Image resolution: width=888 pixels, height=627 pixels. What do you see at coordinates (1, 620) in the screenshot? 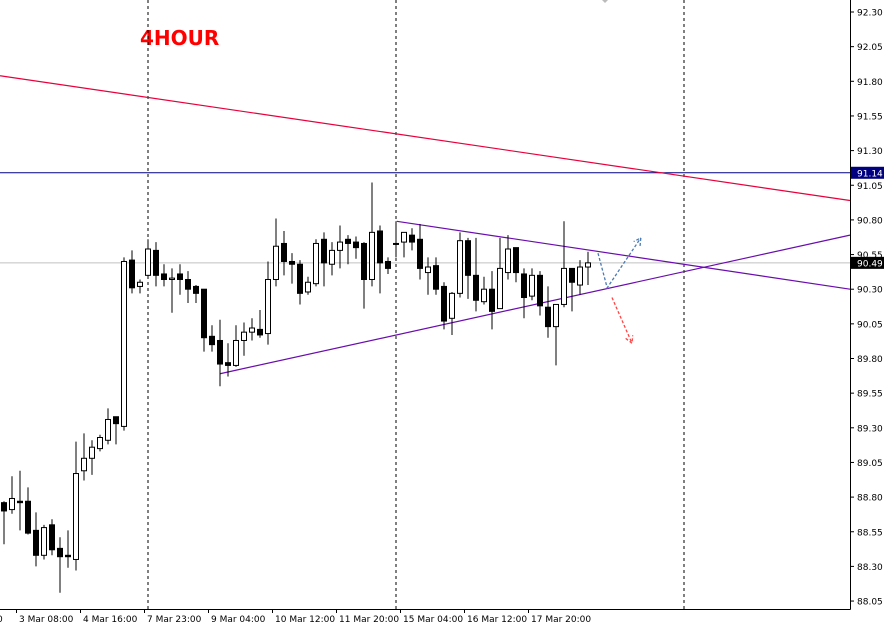
I see `x-tick-label: 0` at bounding box center [1, 620].